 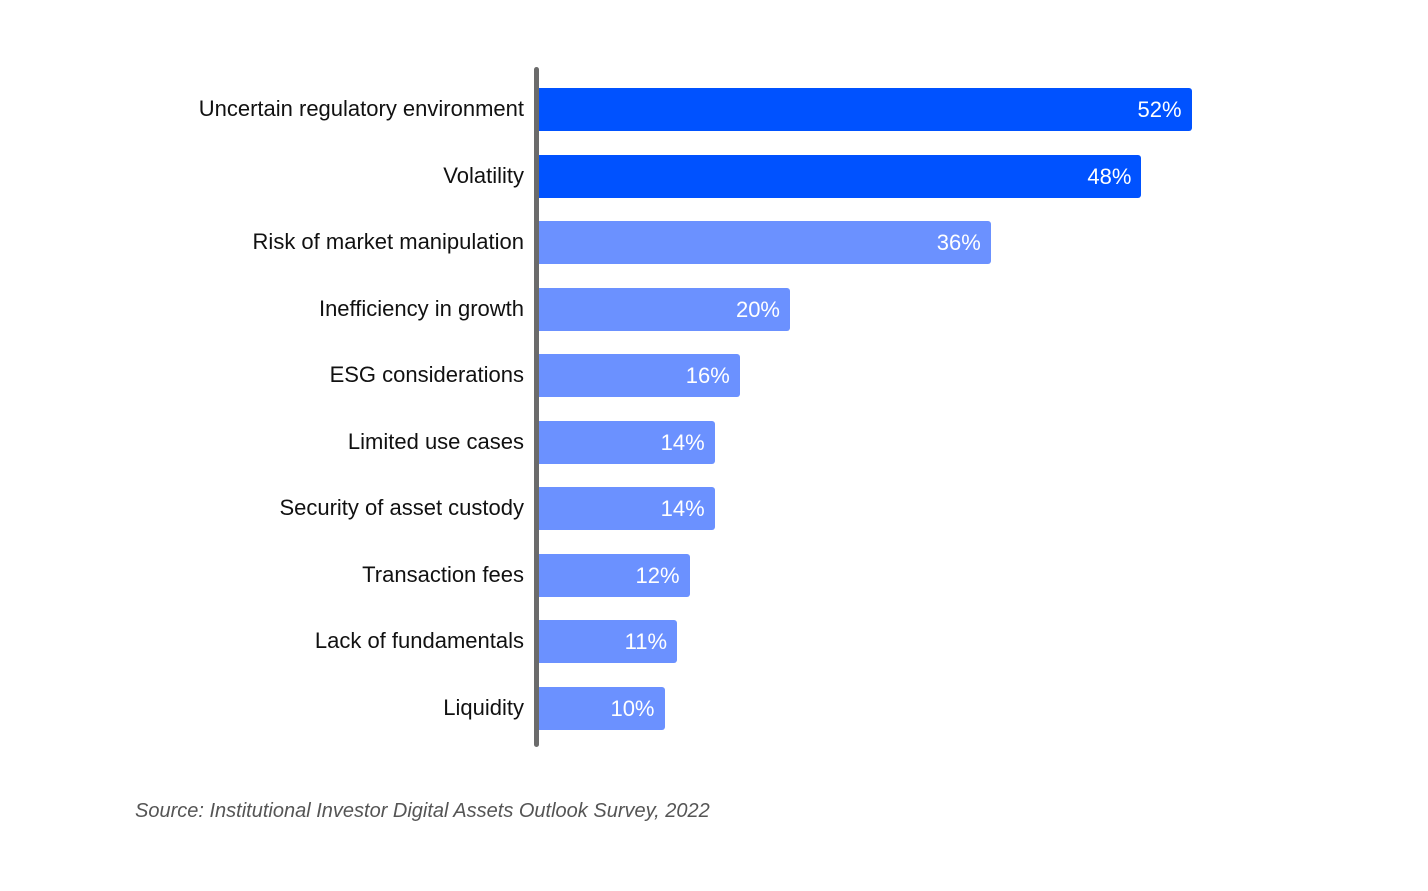 I want to click on bar: 12%, so click(x=614, y=575).